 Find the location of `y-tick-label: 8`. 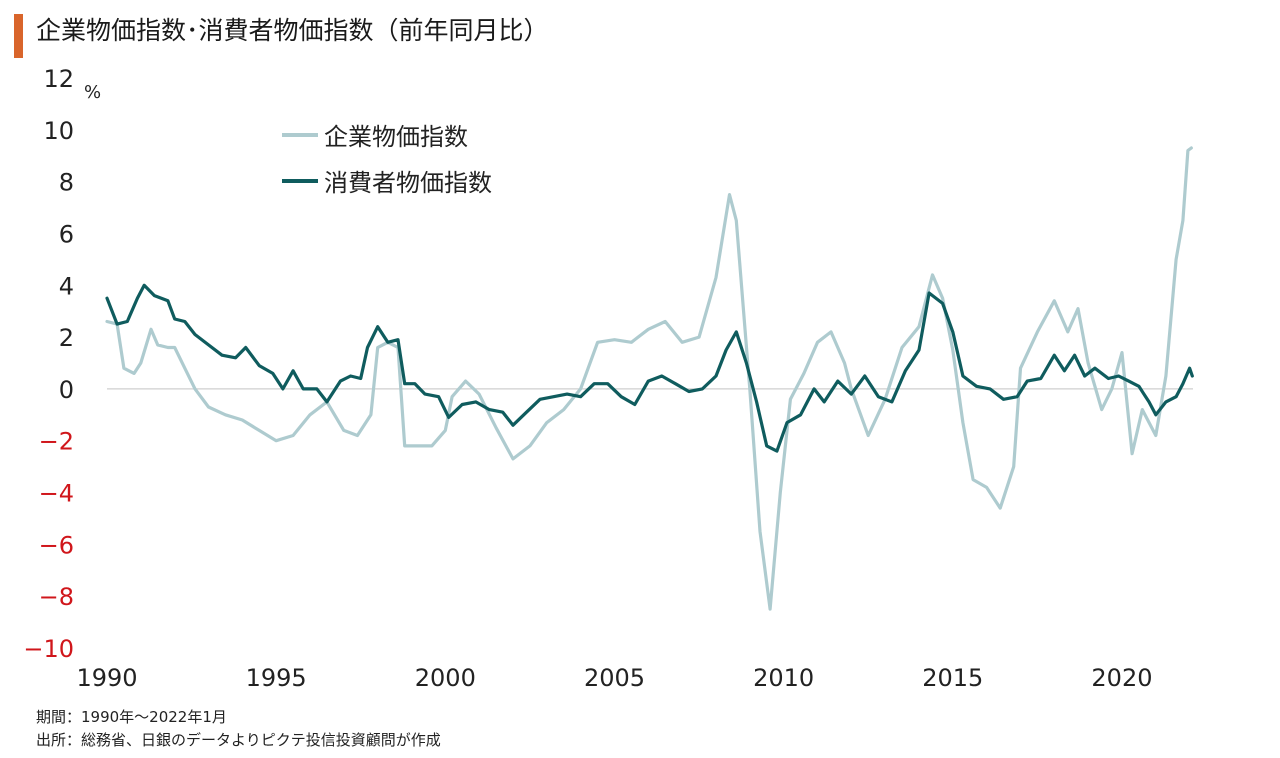

y-tick-label: 8 is located at coordinates (66, 183).